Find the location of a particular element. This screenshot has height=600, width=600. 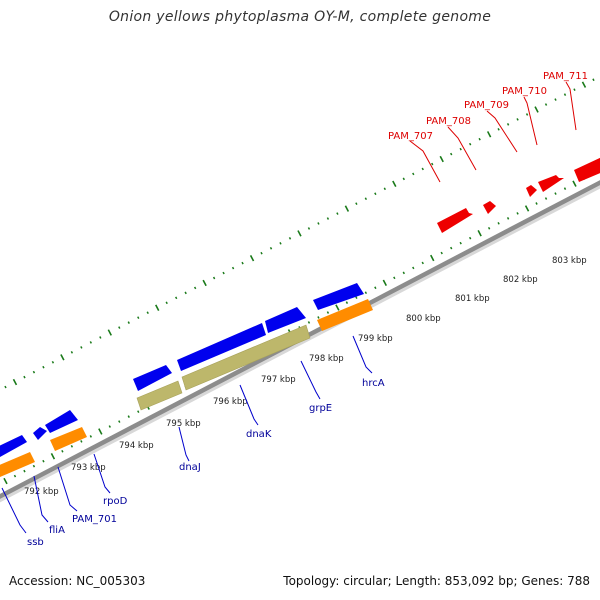

tick-label-792: 792 kbp is located at coordinates (41, 492).